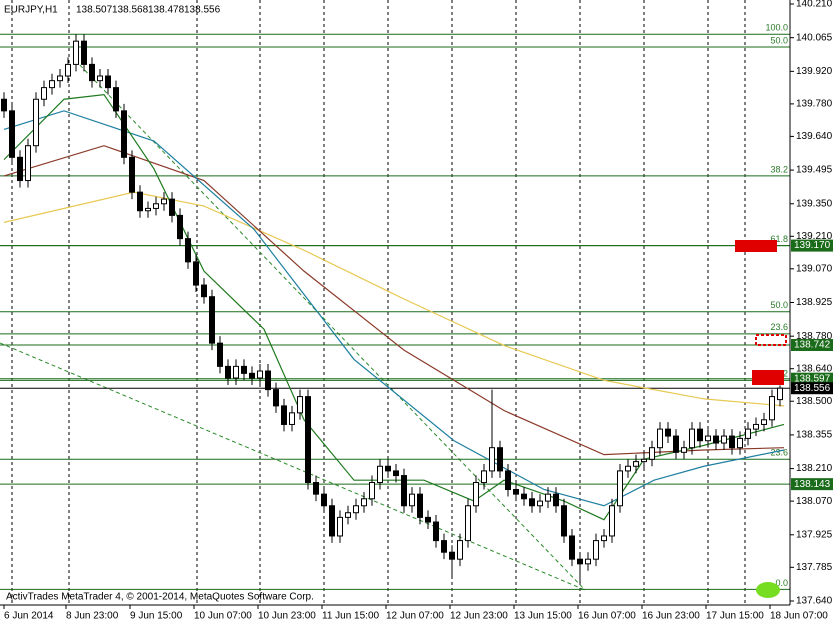 The image size is (833, 629). I want to click on y-tick-label: 139.920, so click(814, 71).